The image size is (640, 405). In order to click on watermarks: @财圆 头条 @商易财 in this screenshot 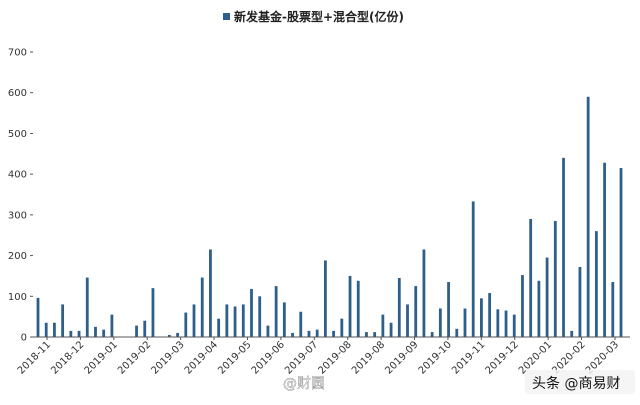, I will do `click(459, 382)`.